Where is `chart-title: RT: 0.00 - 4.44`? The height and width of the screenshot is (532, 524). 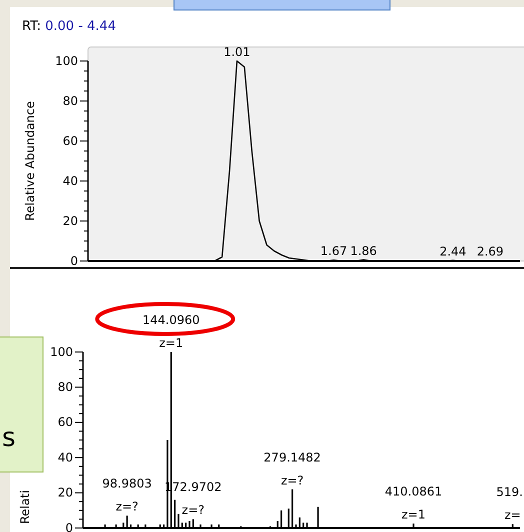
chart-title: RT: 0.00 - 4.44 is located at coordinates (69, 26).